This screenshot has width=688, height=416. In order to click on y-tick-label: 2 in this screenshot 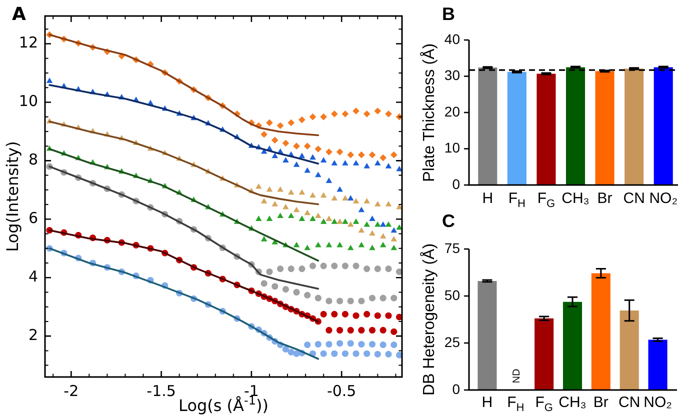, I will do `click(33, 335)`.